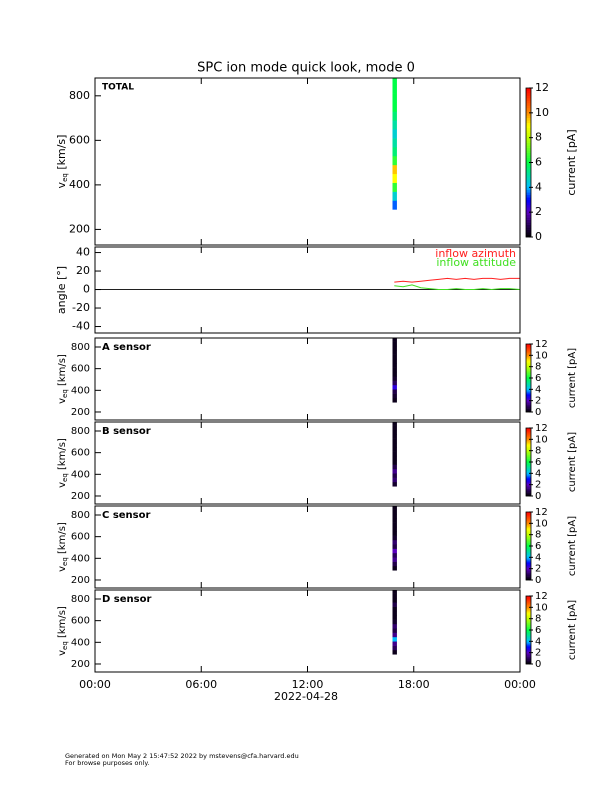  Describe the element at coordinates (62, 485) in the screenshot. I see `y-label-main: v` at that location.